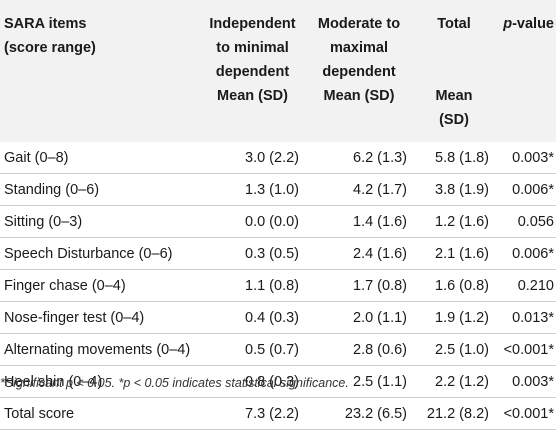 The image size is (556, 430). Describe the element at coordinates (88, 253) in the screenshot. I see `cell-item: Speech Disturbance (0–6)` at that location.